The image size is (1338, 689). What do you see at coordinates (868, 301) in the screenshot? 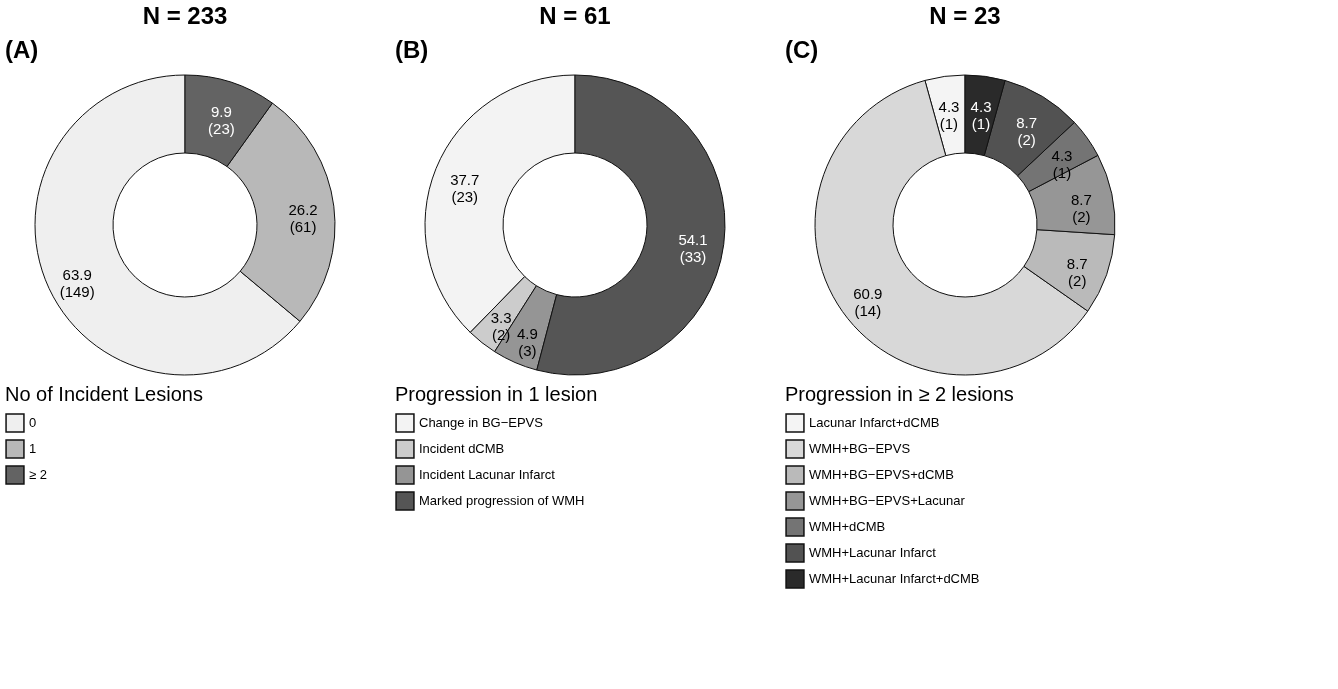
I see `data-label: 60.9 (14)` at bounding box center [868, 301].